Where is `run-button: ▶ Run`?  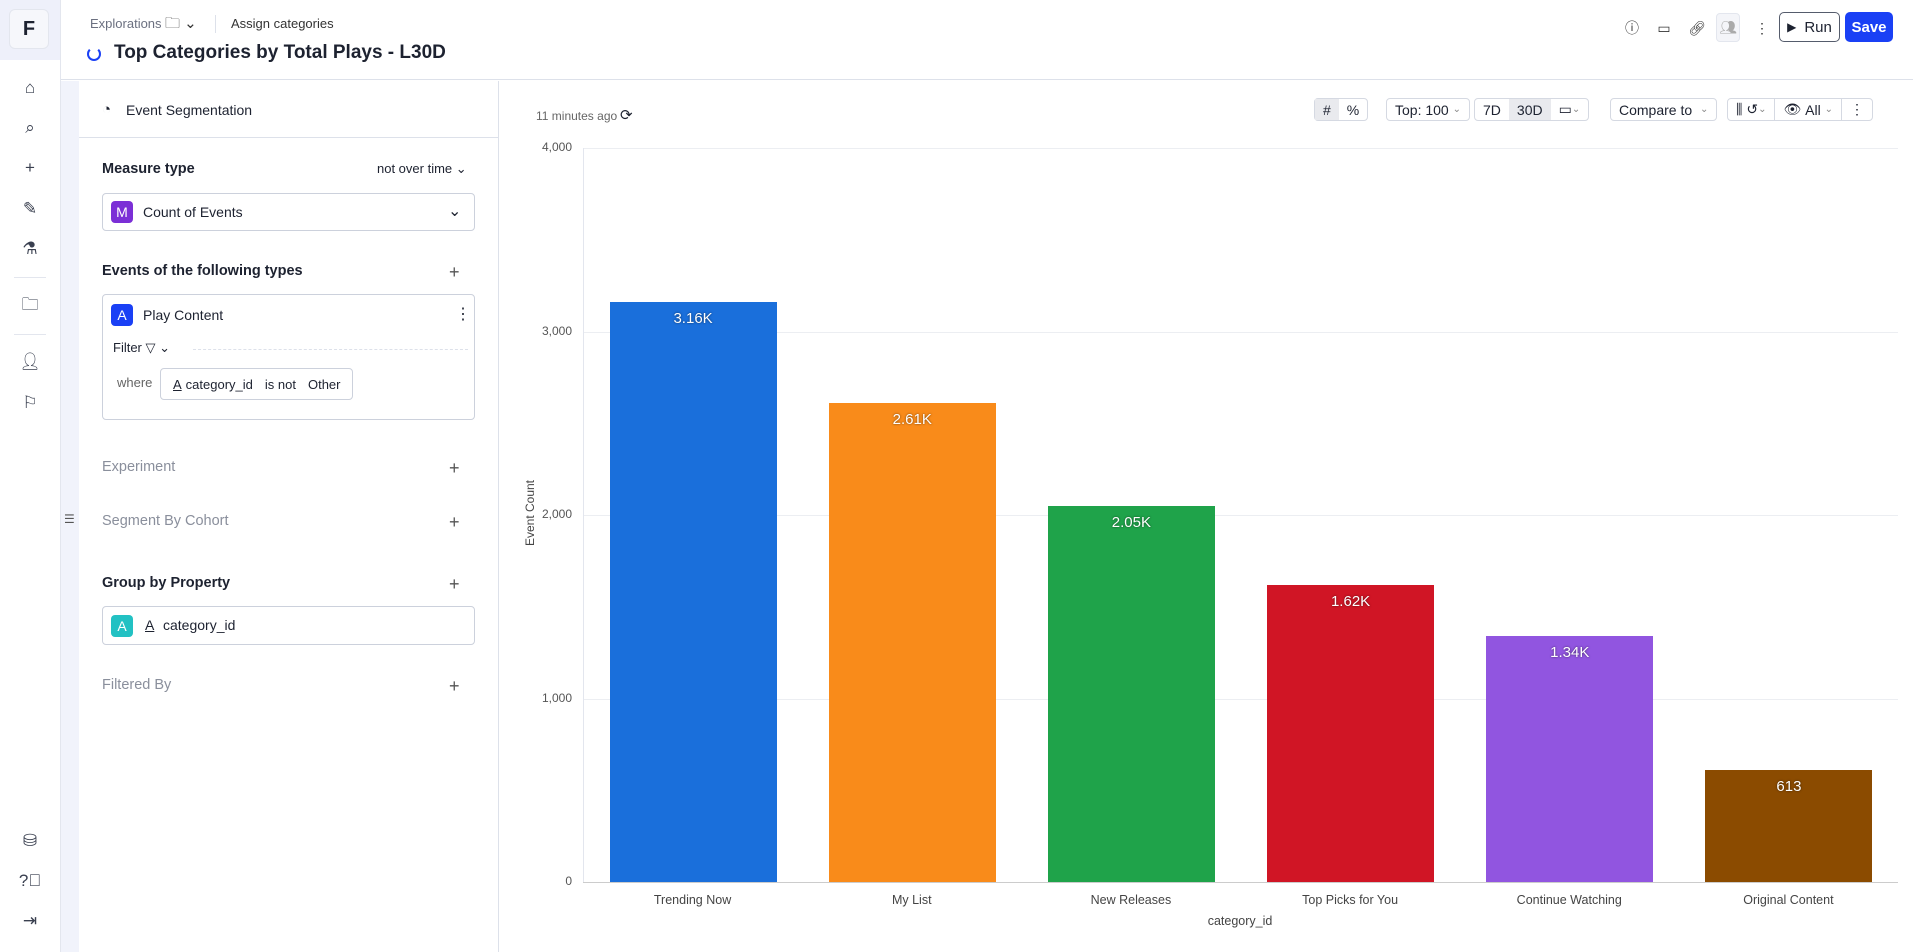
run-button: ▶ Run is located at coordinates (1809, 27).